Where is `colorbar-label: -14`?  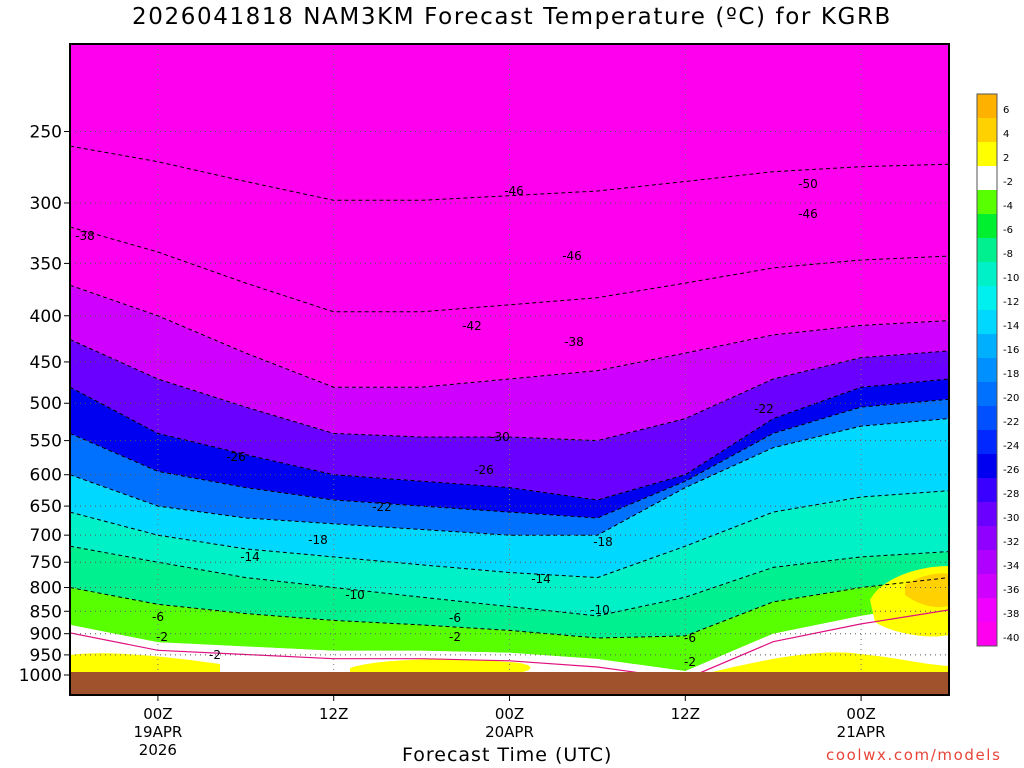 colorbar-label: -14 is located at coordinates (1011, 326).